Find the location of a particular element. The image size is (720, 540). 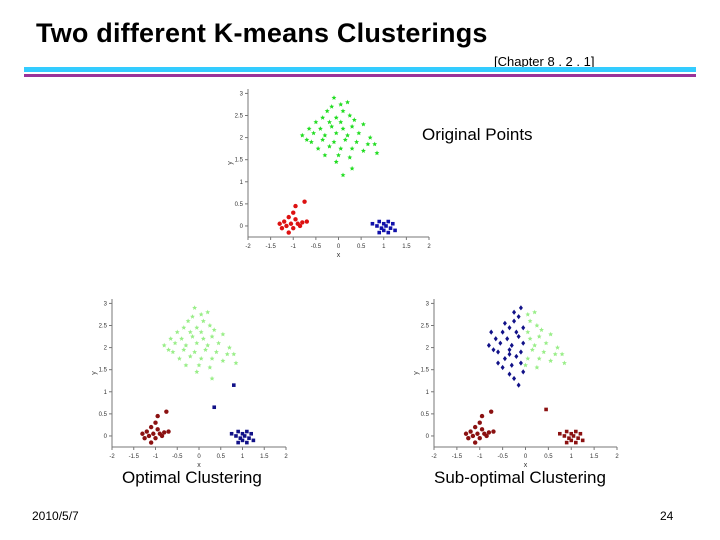

y-tick-label: 1.5 is located at coordinates (103, 371).